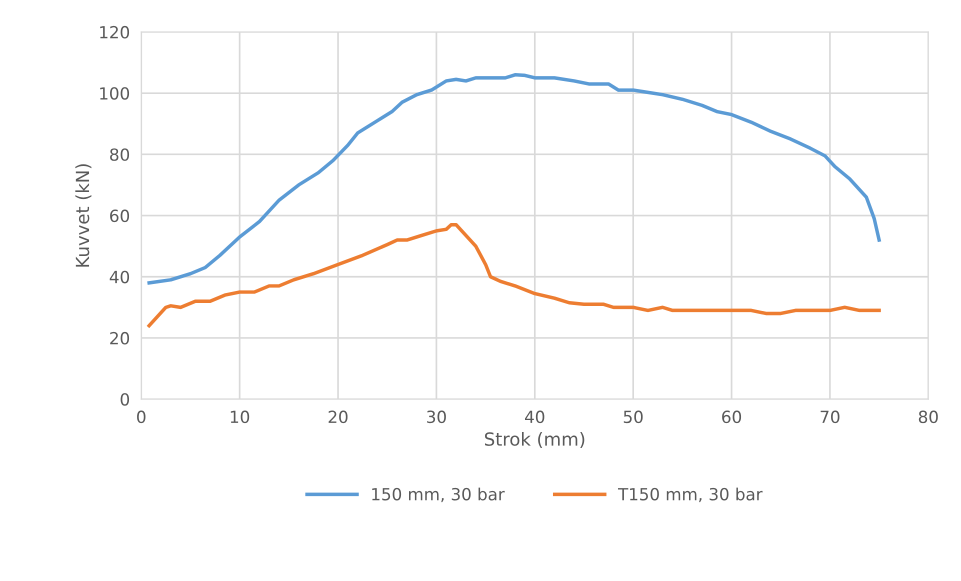  What do you see at coordinates (732, 417) in the screenshot?
I see `x-tick-label: 60` at bounding box center [732, 417].